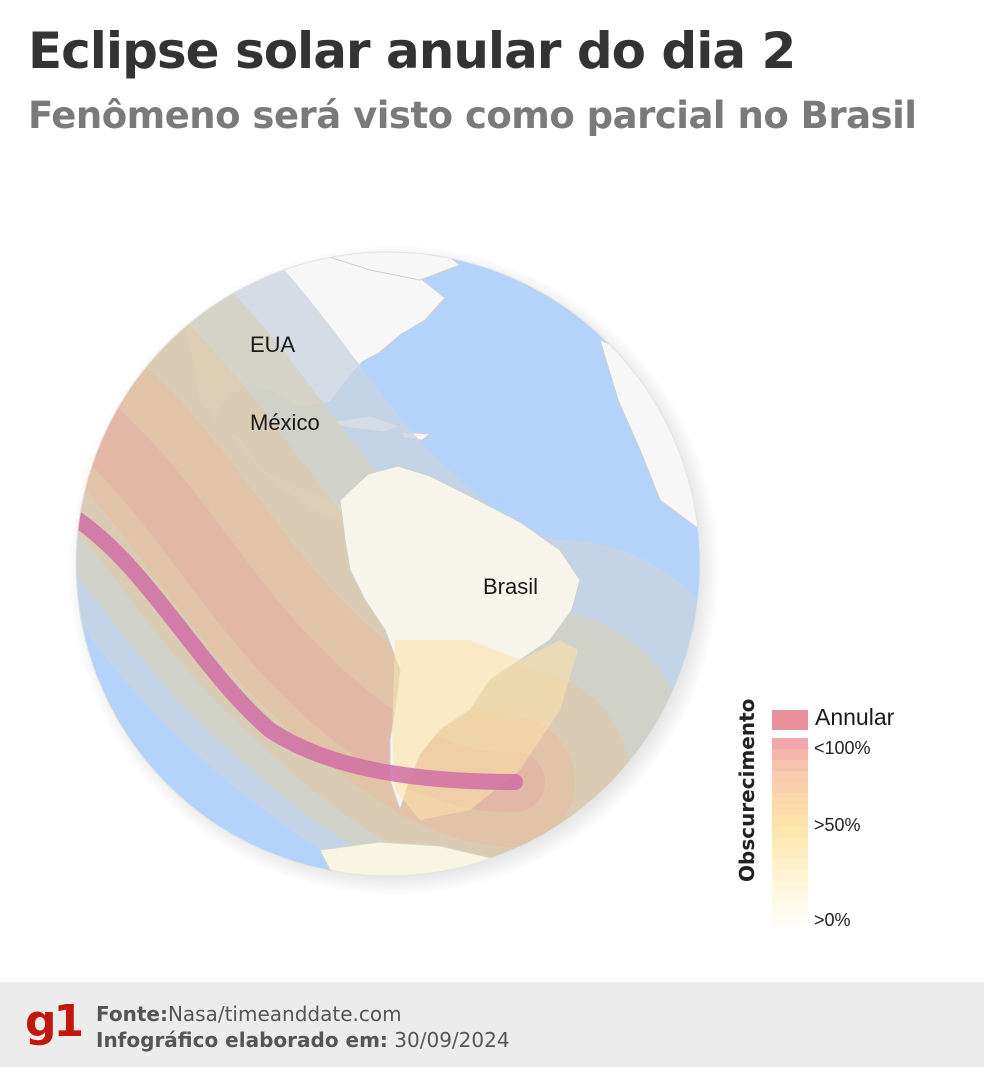 Image resolution: width=984 pixels, height=1067 pixels. What do you see at coordinates (284, 1014) in the screenshot?
I see `footer-source-value: Nasa/timeanddate.com` at bounding box center [284, 1014].